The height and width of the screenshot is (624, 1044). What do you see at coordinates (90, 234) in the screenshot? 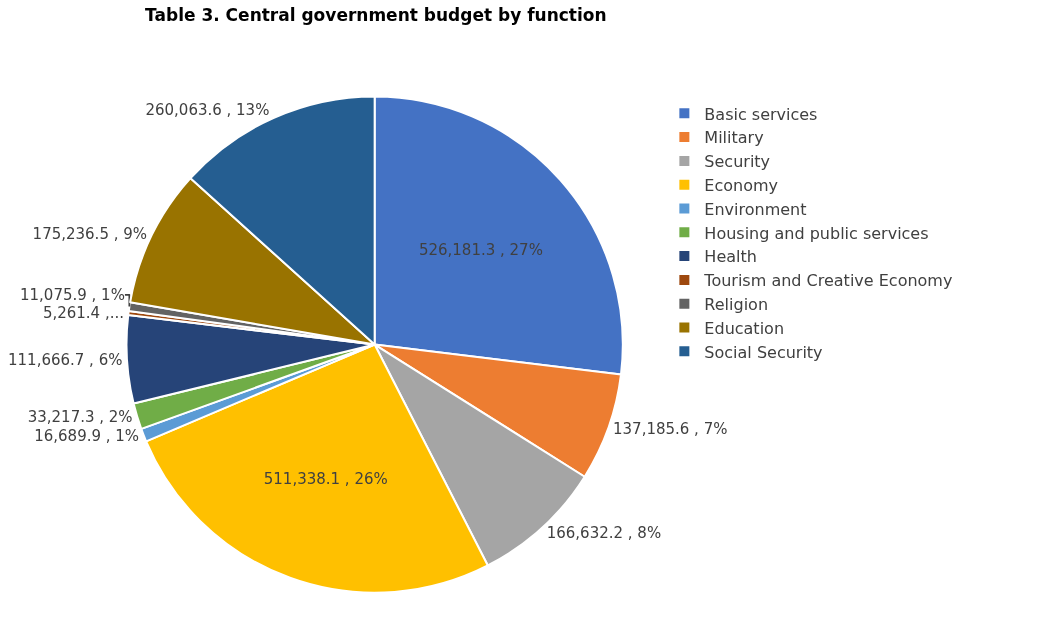
I see `data-label: 175,236.5 , 9%` at bounding box center [90, 234].